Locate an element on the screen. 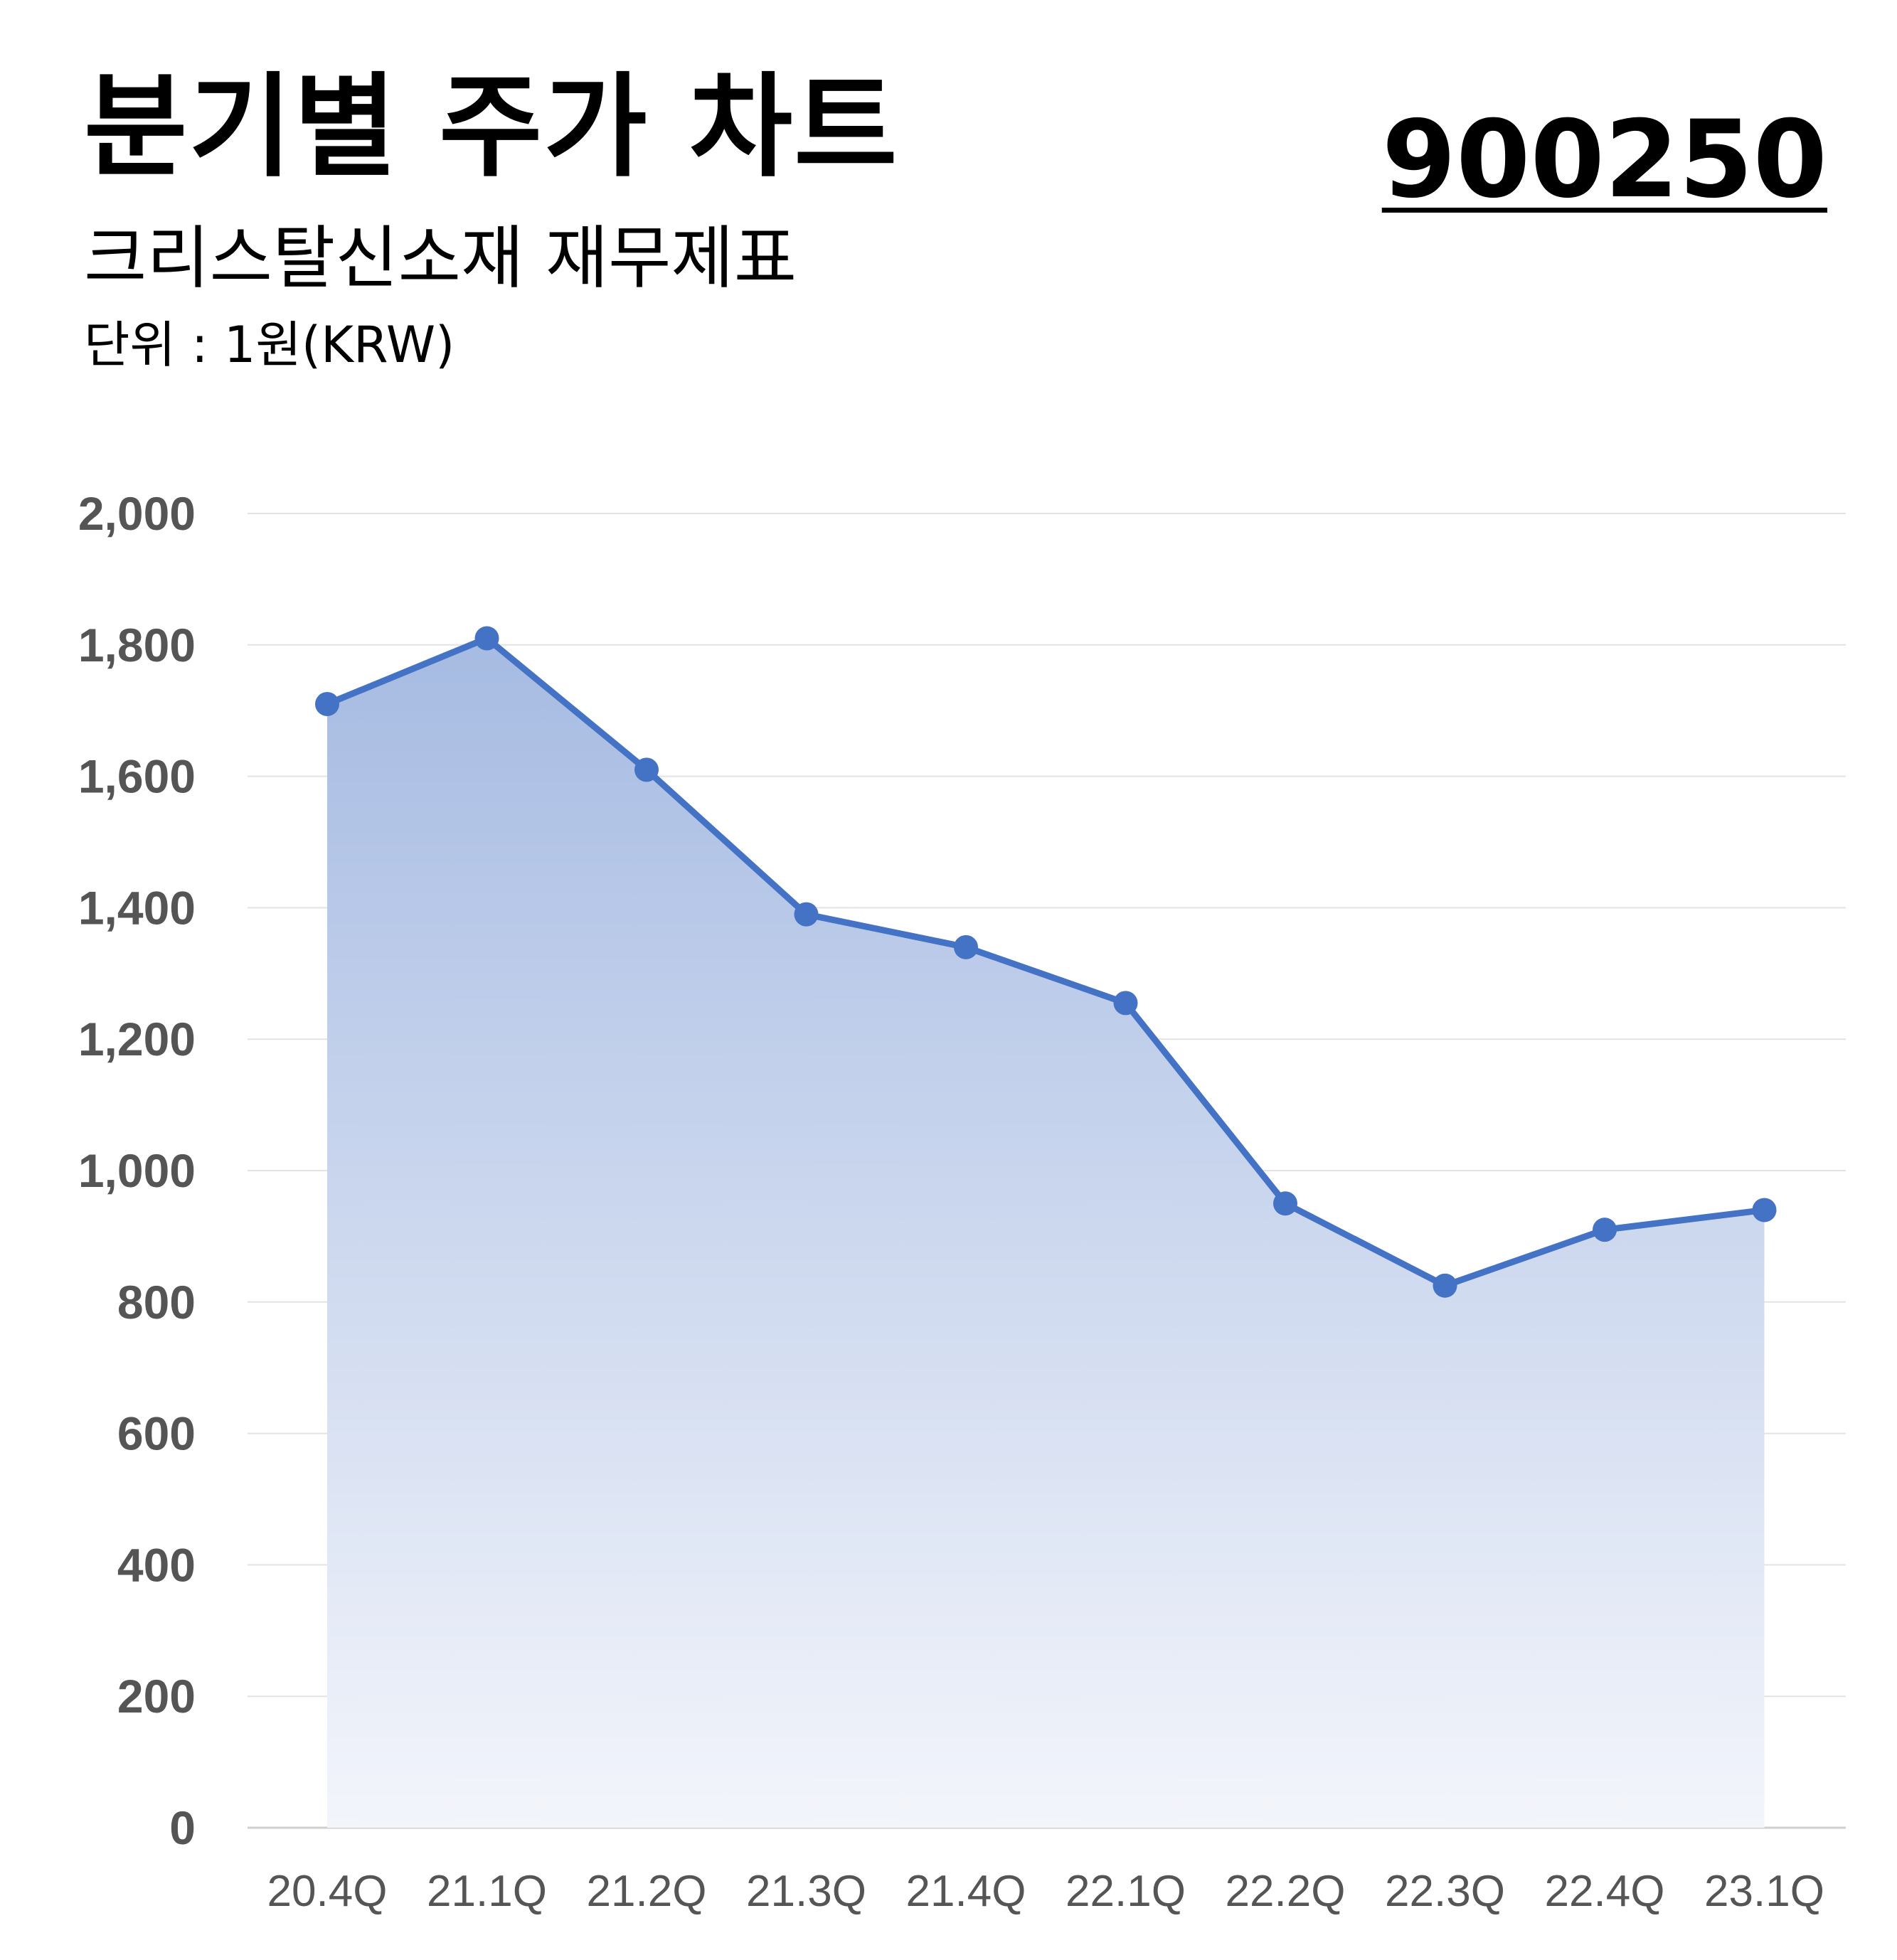 This screenshot has width=1897, height=1960. x-tick-label: 20.4Q is located at coordinates (327, 1891).